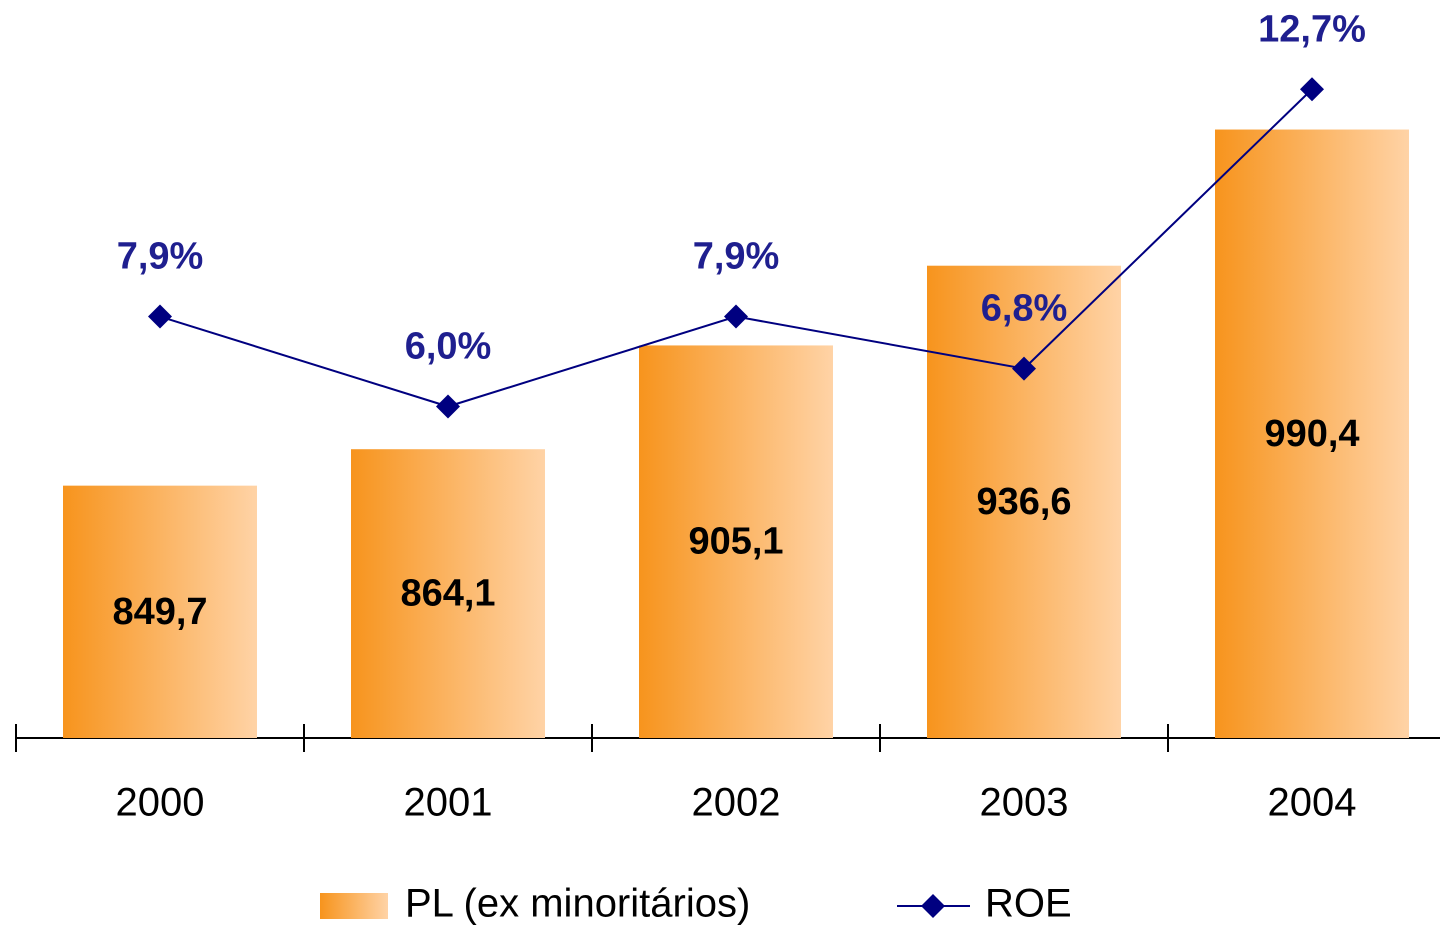 The image size is (1440, 928). I want to click on bar-value-label: 936,6, so click(1023, 502).